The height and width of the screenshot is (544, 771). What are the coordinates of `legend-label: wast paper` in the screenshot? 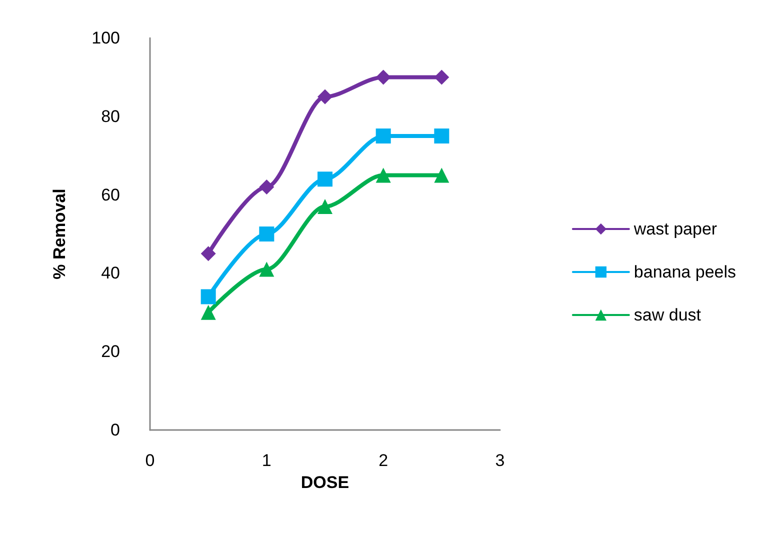 It's located at (675, 229).